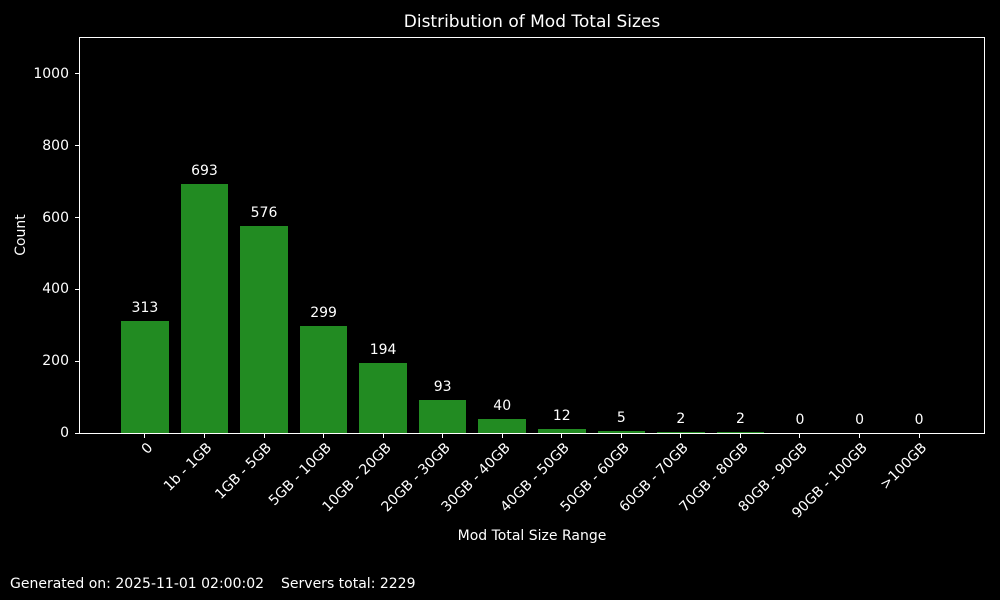 This screenshot has height=600, width=1000. Describe the element at coordinates (51, 73) in the screenshot. I see `y-tick-label: 1000` at that location.